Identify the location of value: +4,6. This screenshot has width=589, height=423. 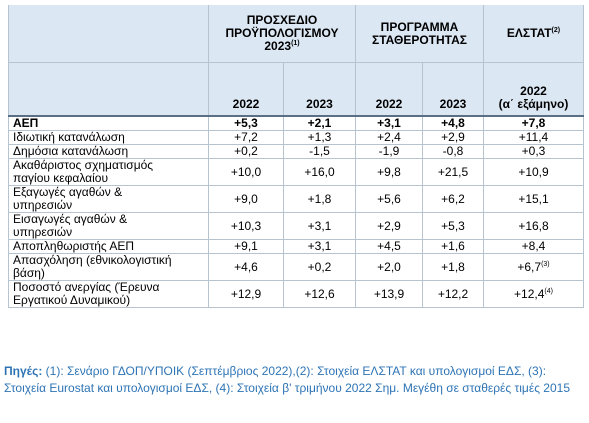
(246, 266).